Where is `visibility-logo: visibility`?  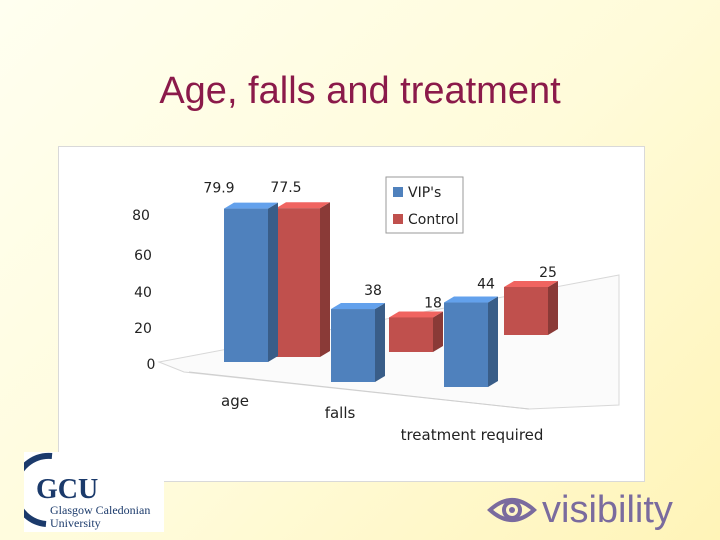 visibility-logo: visibility is located at coordinates (580, 510).